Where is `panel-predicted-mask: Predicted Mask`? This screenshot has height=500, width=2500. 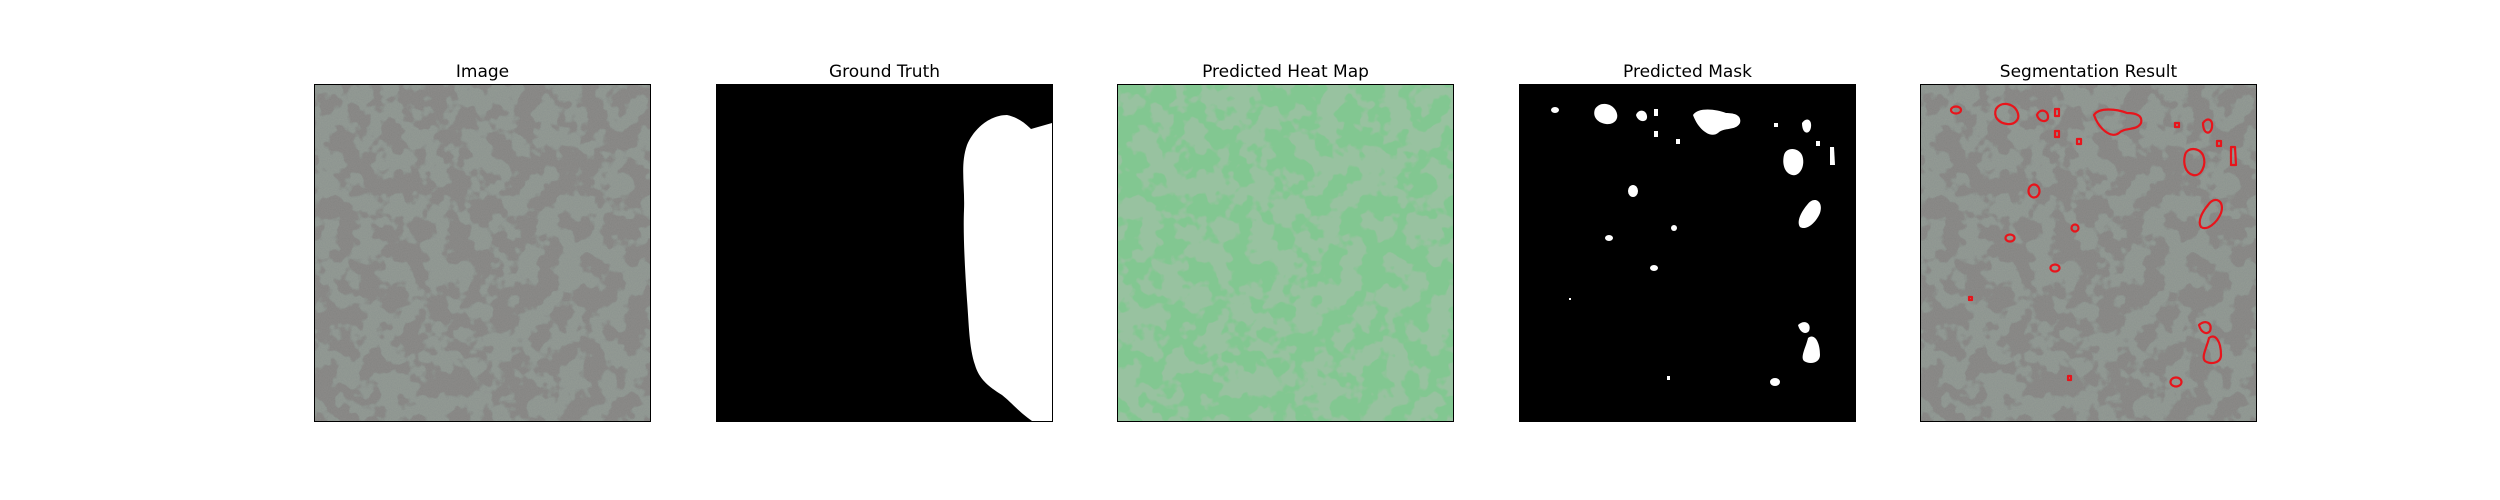
panel-predicted-mask: Predicted Mask is located at coordinates (1687, 241).